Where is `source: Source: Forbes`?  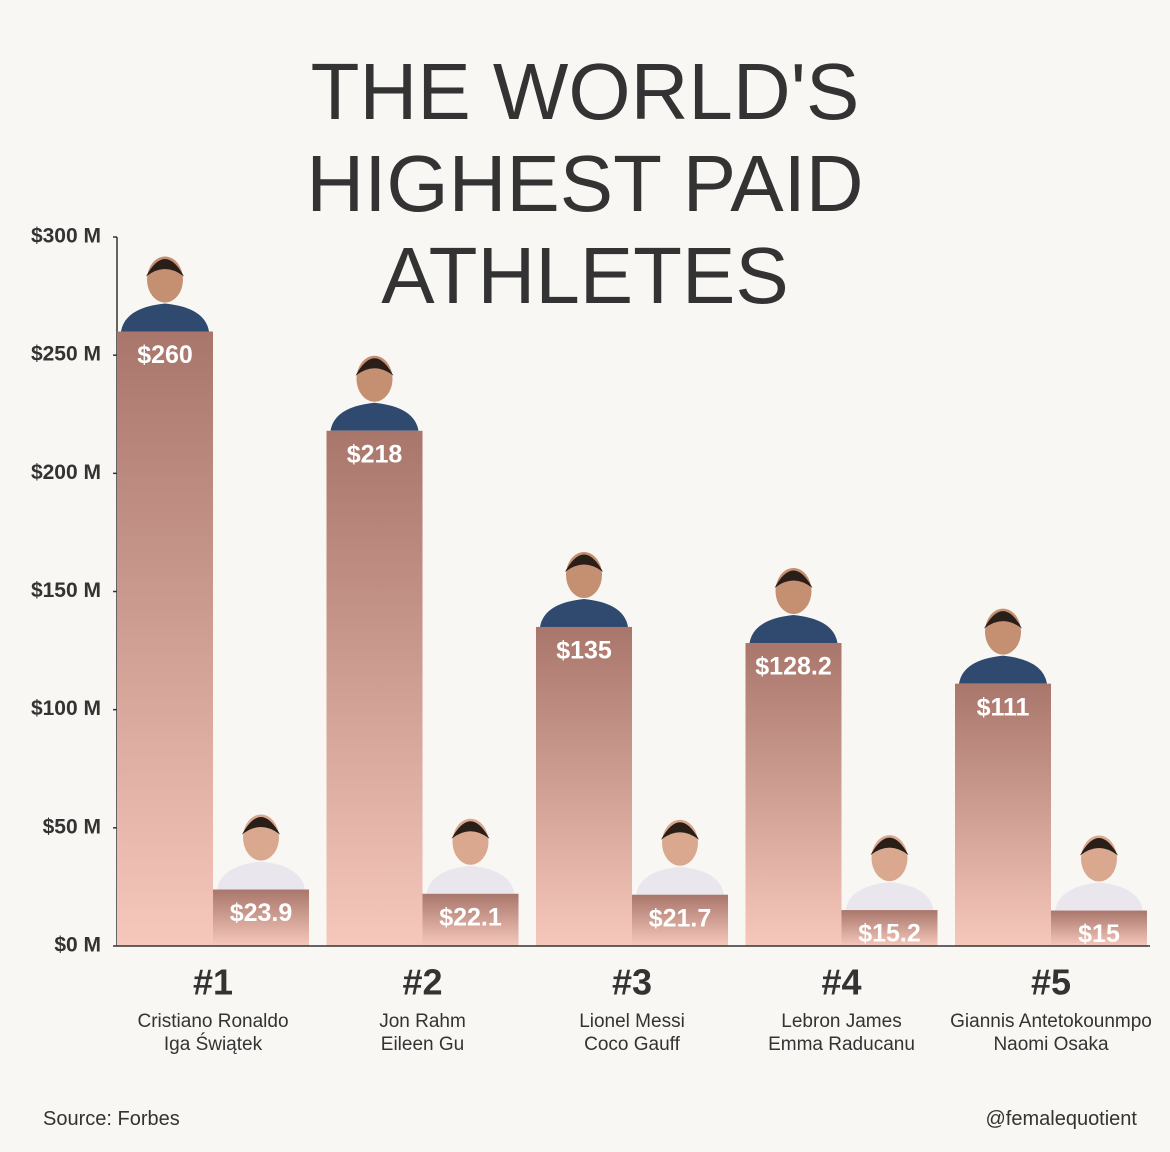
source: Source: Forbes is located at coordinates (111, 1119).